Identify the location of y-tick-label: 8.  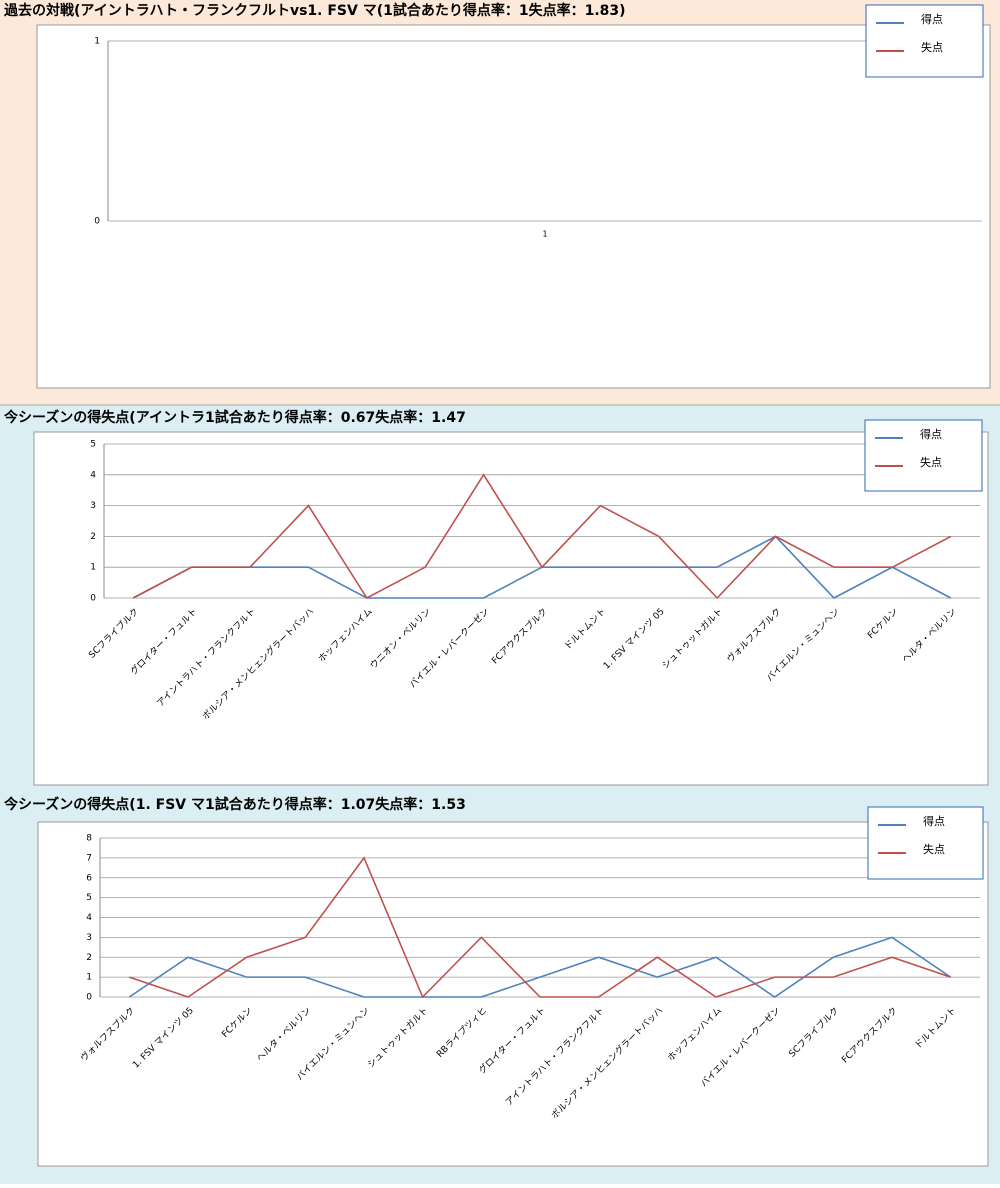
(89, 839).